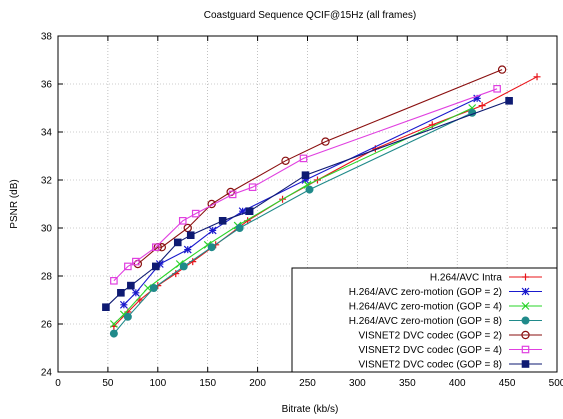  Describe the element at coordinates (14, 203) in the screenshot. I see `y-axis-label: PSNR (dB)` at that location.